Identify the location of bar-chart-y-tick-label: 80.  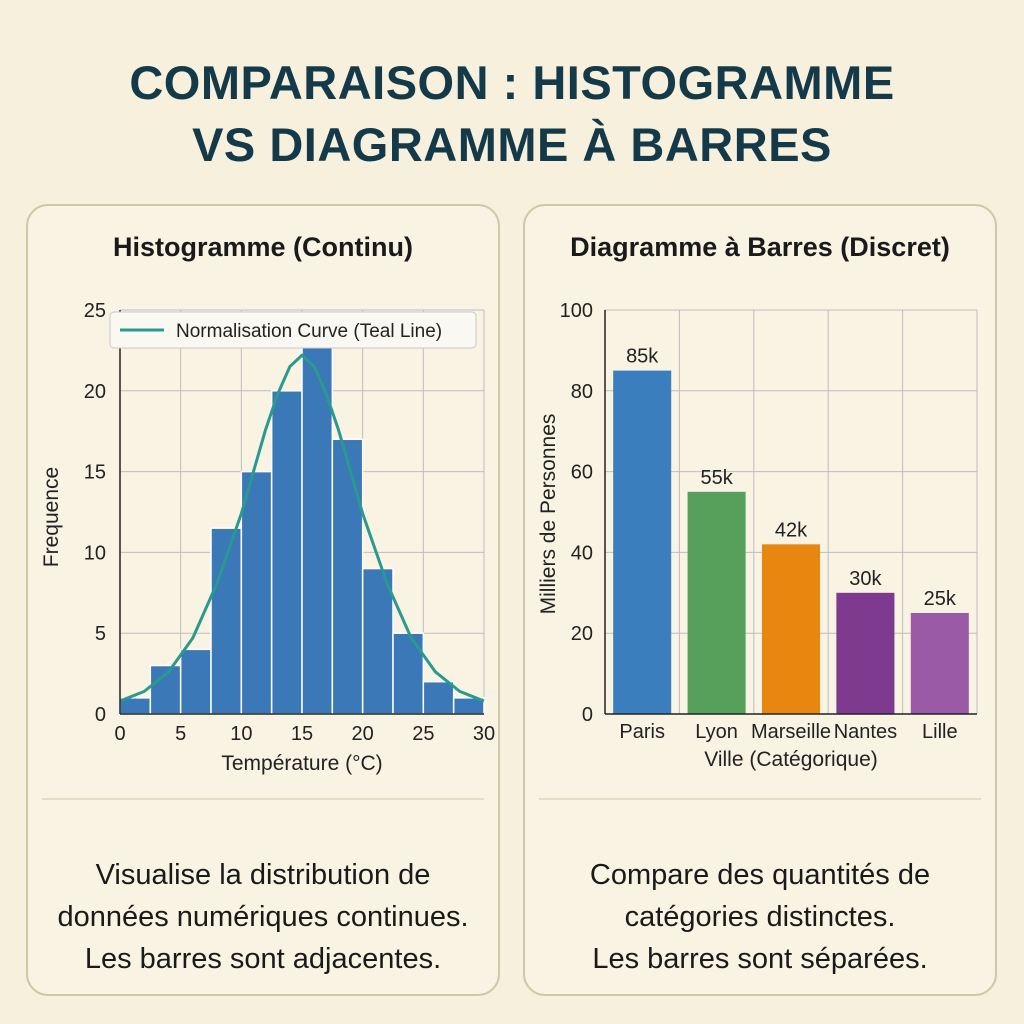
(582, 392).